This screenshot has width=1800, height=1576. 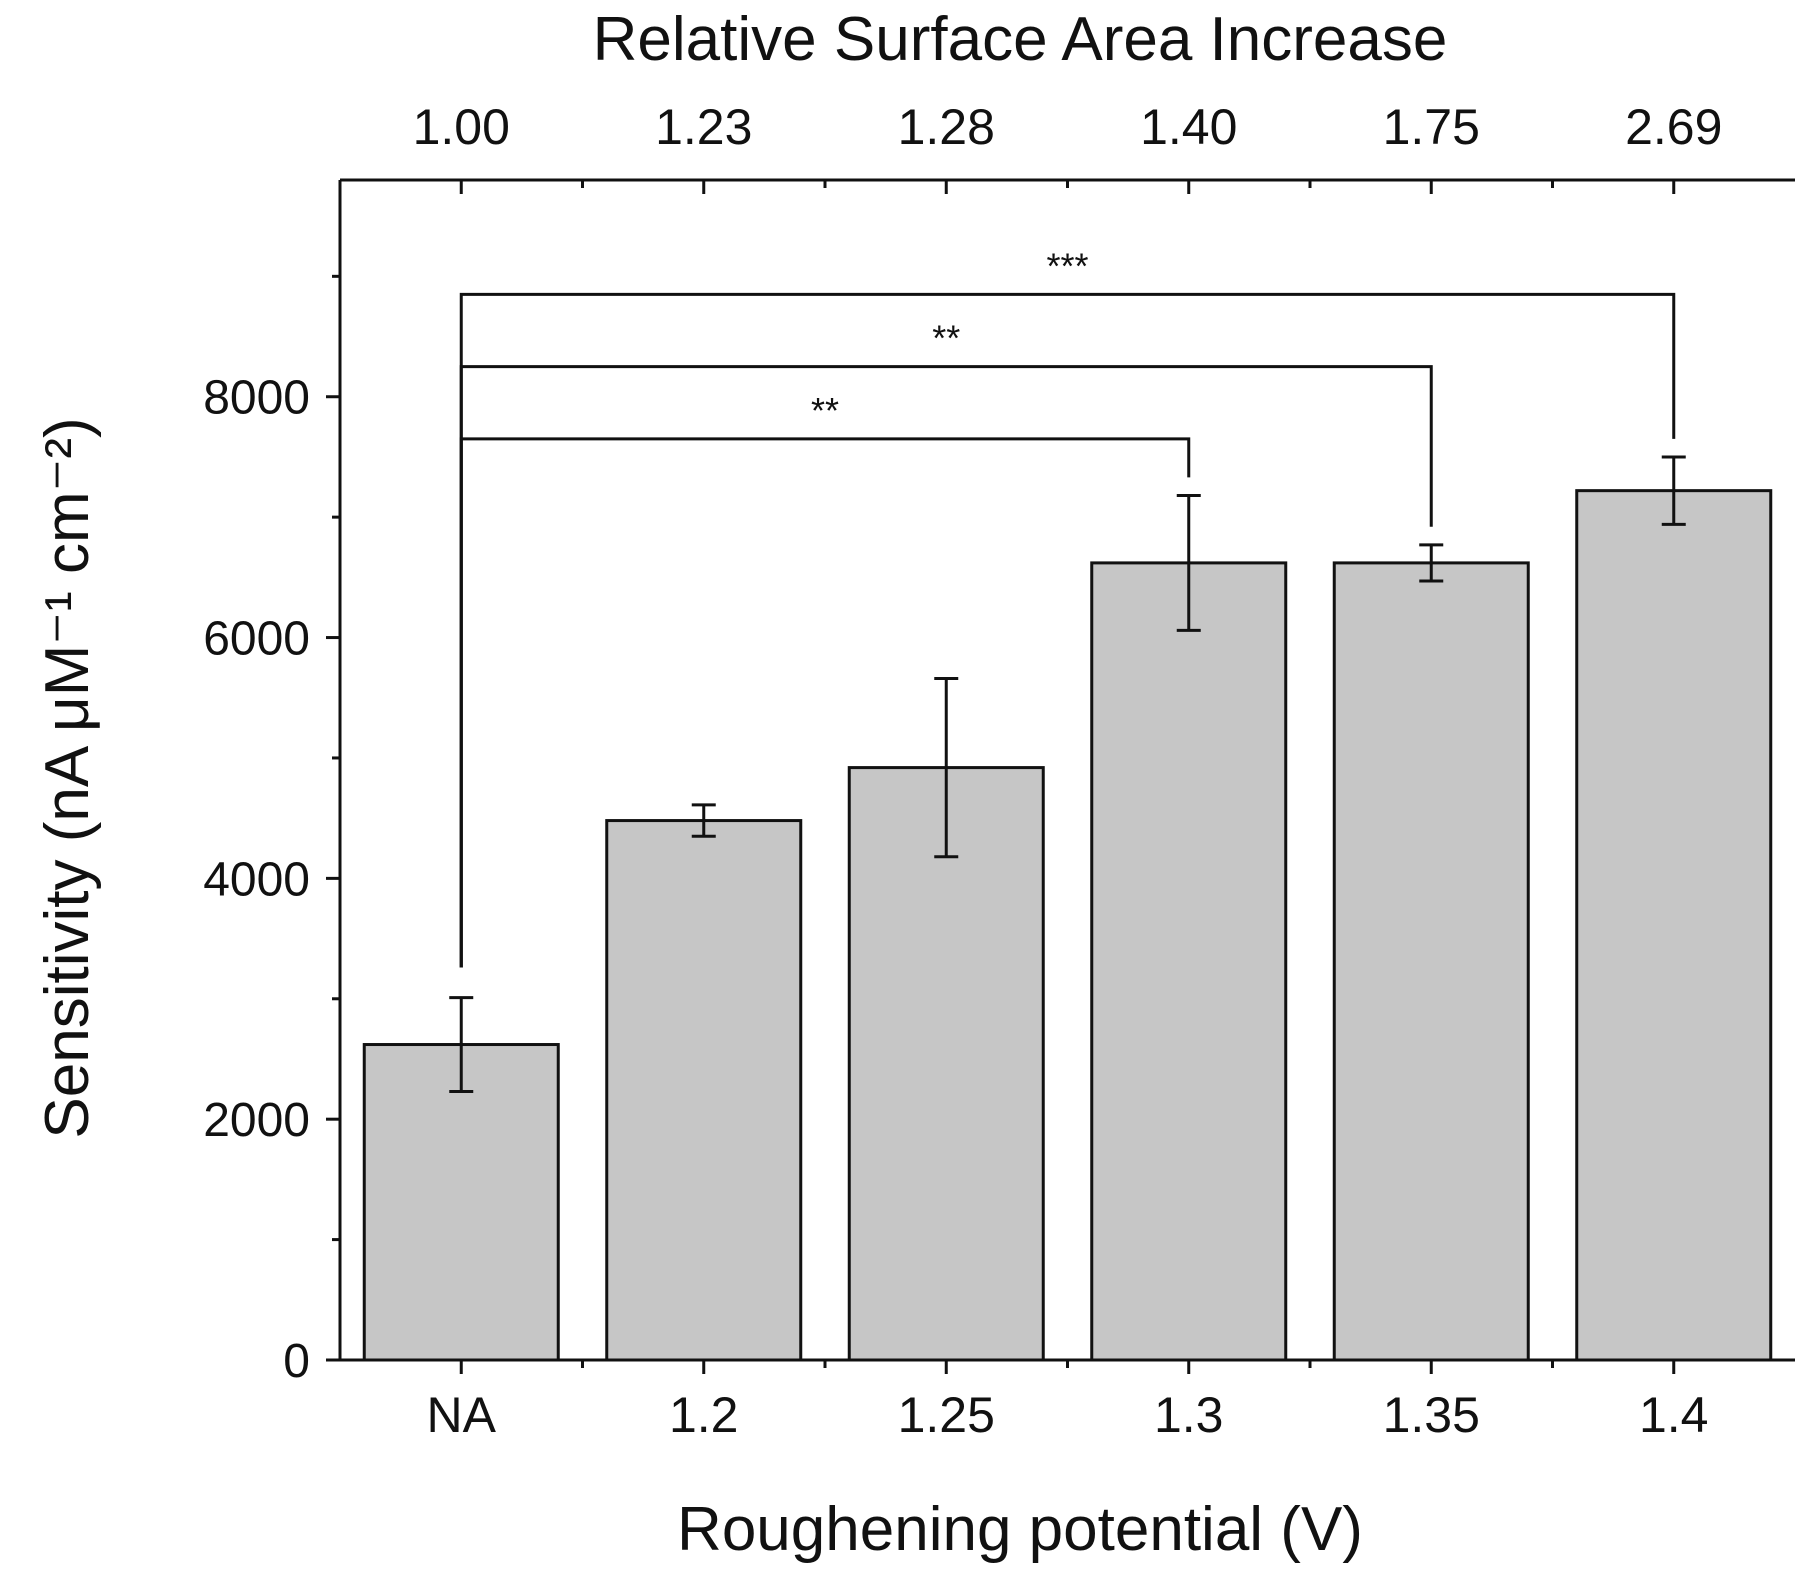 What do you see at coordinates (704, 1415) in the screenshot?
I see `x-tick-label-1: 1.2` at bounding box center [704, 1415].